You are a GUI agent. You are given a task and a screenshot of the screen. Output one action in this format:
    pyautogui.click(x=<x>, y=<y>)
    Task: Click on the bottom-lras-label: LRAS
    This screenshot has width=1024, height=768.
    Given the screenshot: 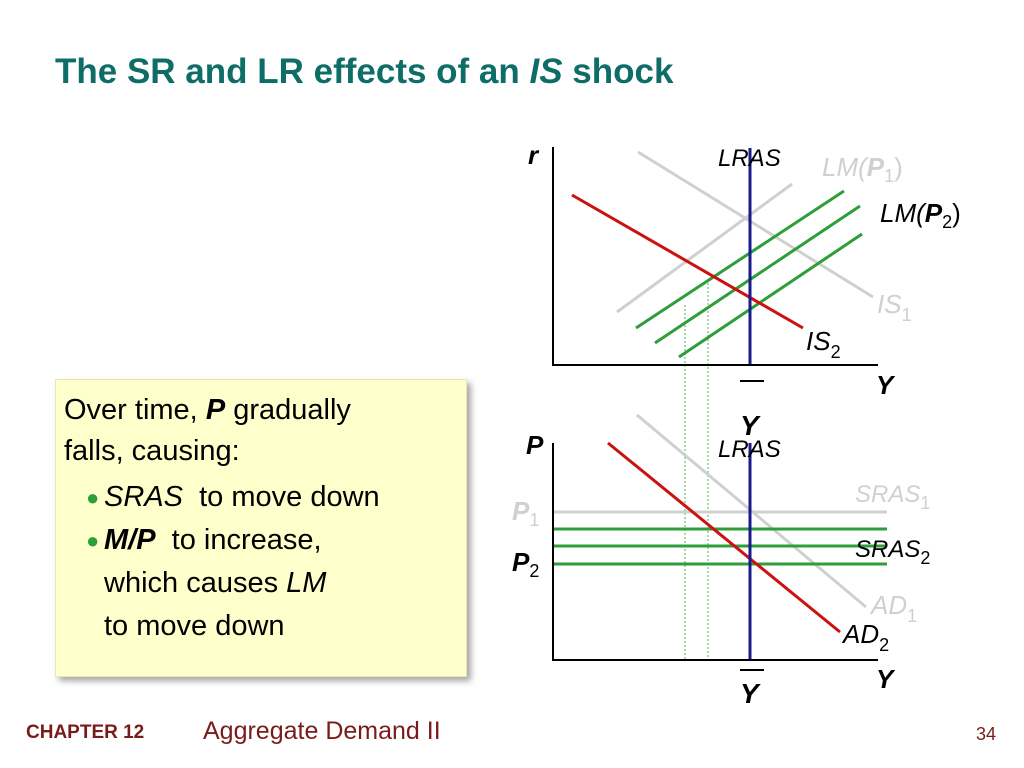 What is the action you would take?
    pyautogui.click(x=749, y=449)
    